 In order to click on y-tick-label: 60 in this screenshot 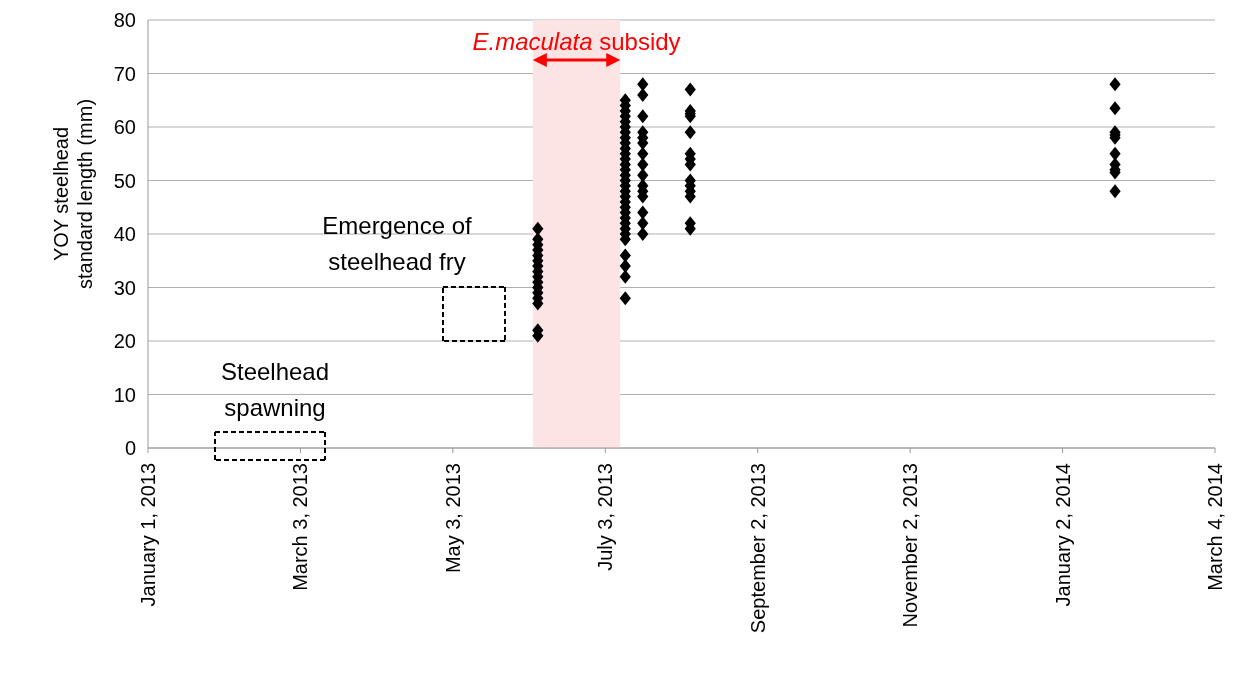, I will do `click(124, 127)`.